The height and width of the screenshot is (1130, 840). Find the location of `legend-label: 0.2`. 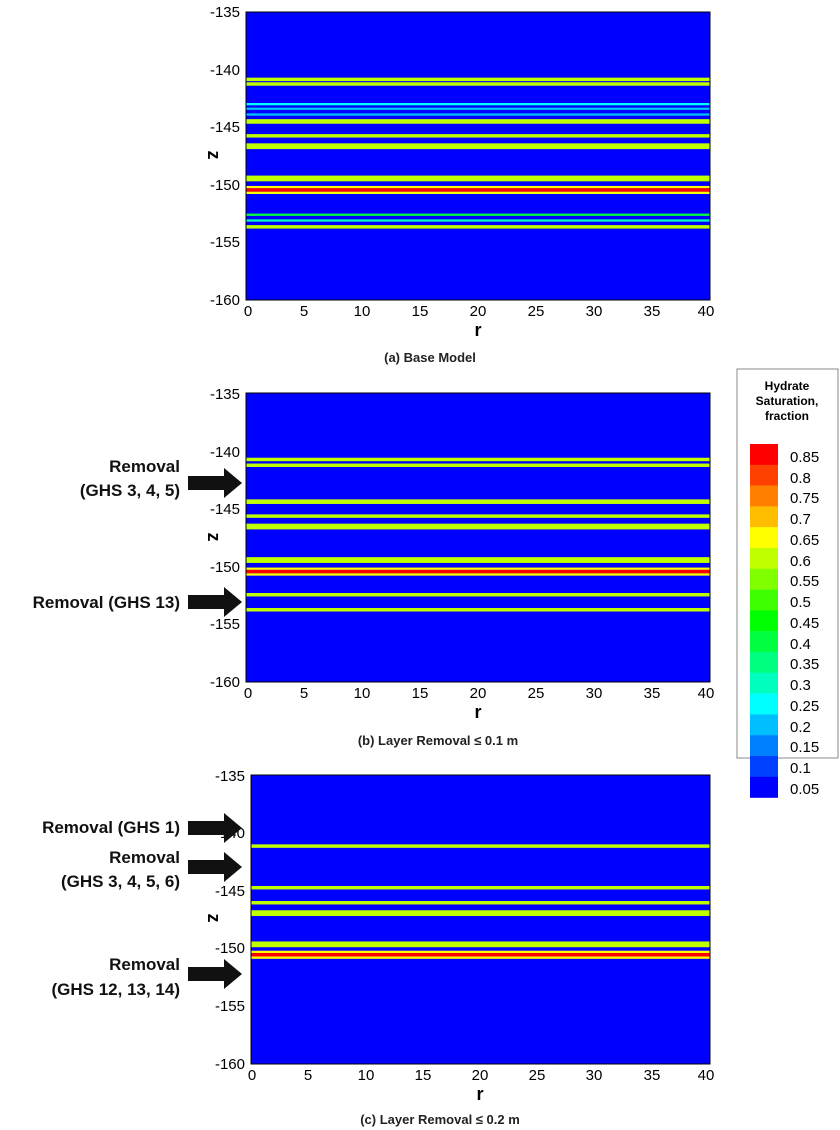

legend-label: 0.2 is located at coordinates (800, 727).